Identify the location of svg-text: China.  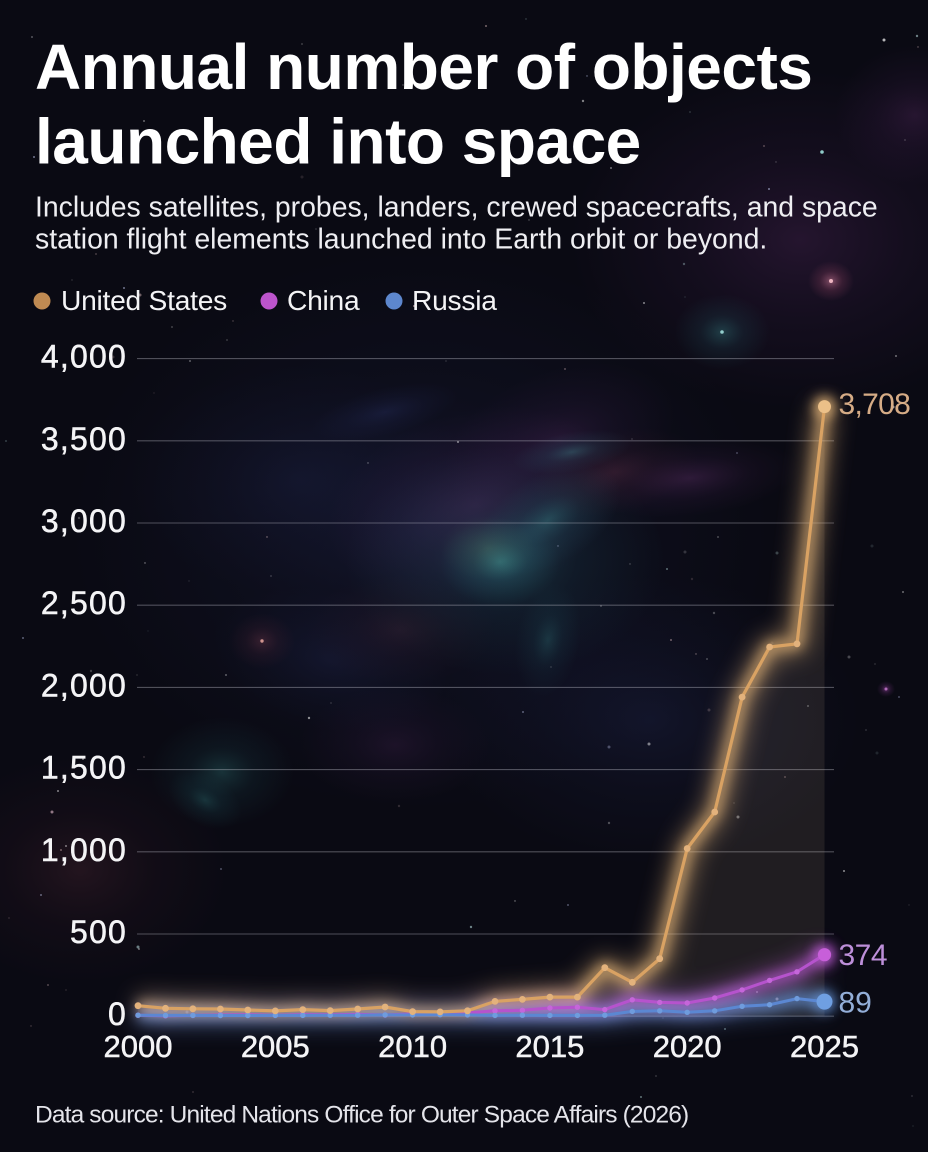
(323, 300).